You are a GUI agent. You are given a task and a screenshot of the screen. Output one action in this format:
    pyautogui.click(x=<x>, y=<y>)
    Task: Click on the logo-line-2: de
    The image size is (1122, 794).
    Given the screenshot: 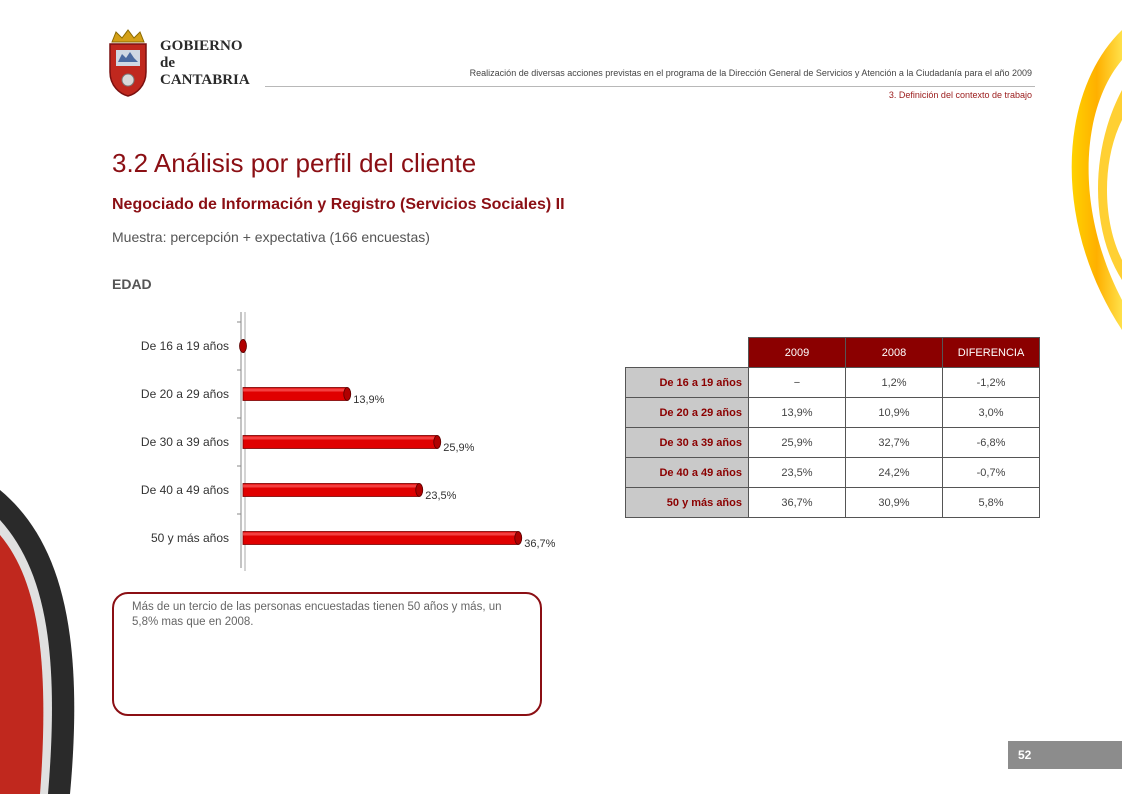 What is the action you would take?
    pyautogui.click(x=167, y=63)
    